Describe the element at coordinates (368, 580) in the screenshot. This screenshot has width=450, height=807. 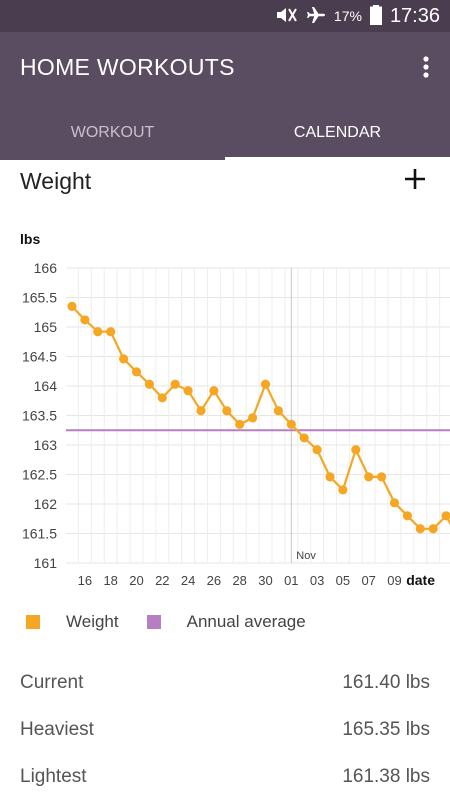
I see `x-tick-label: 07` at that location.